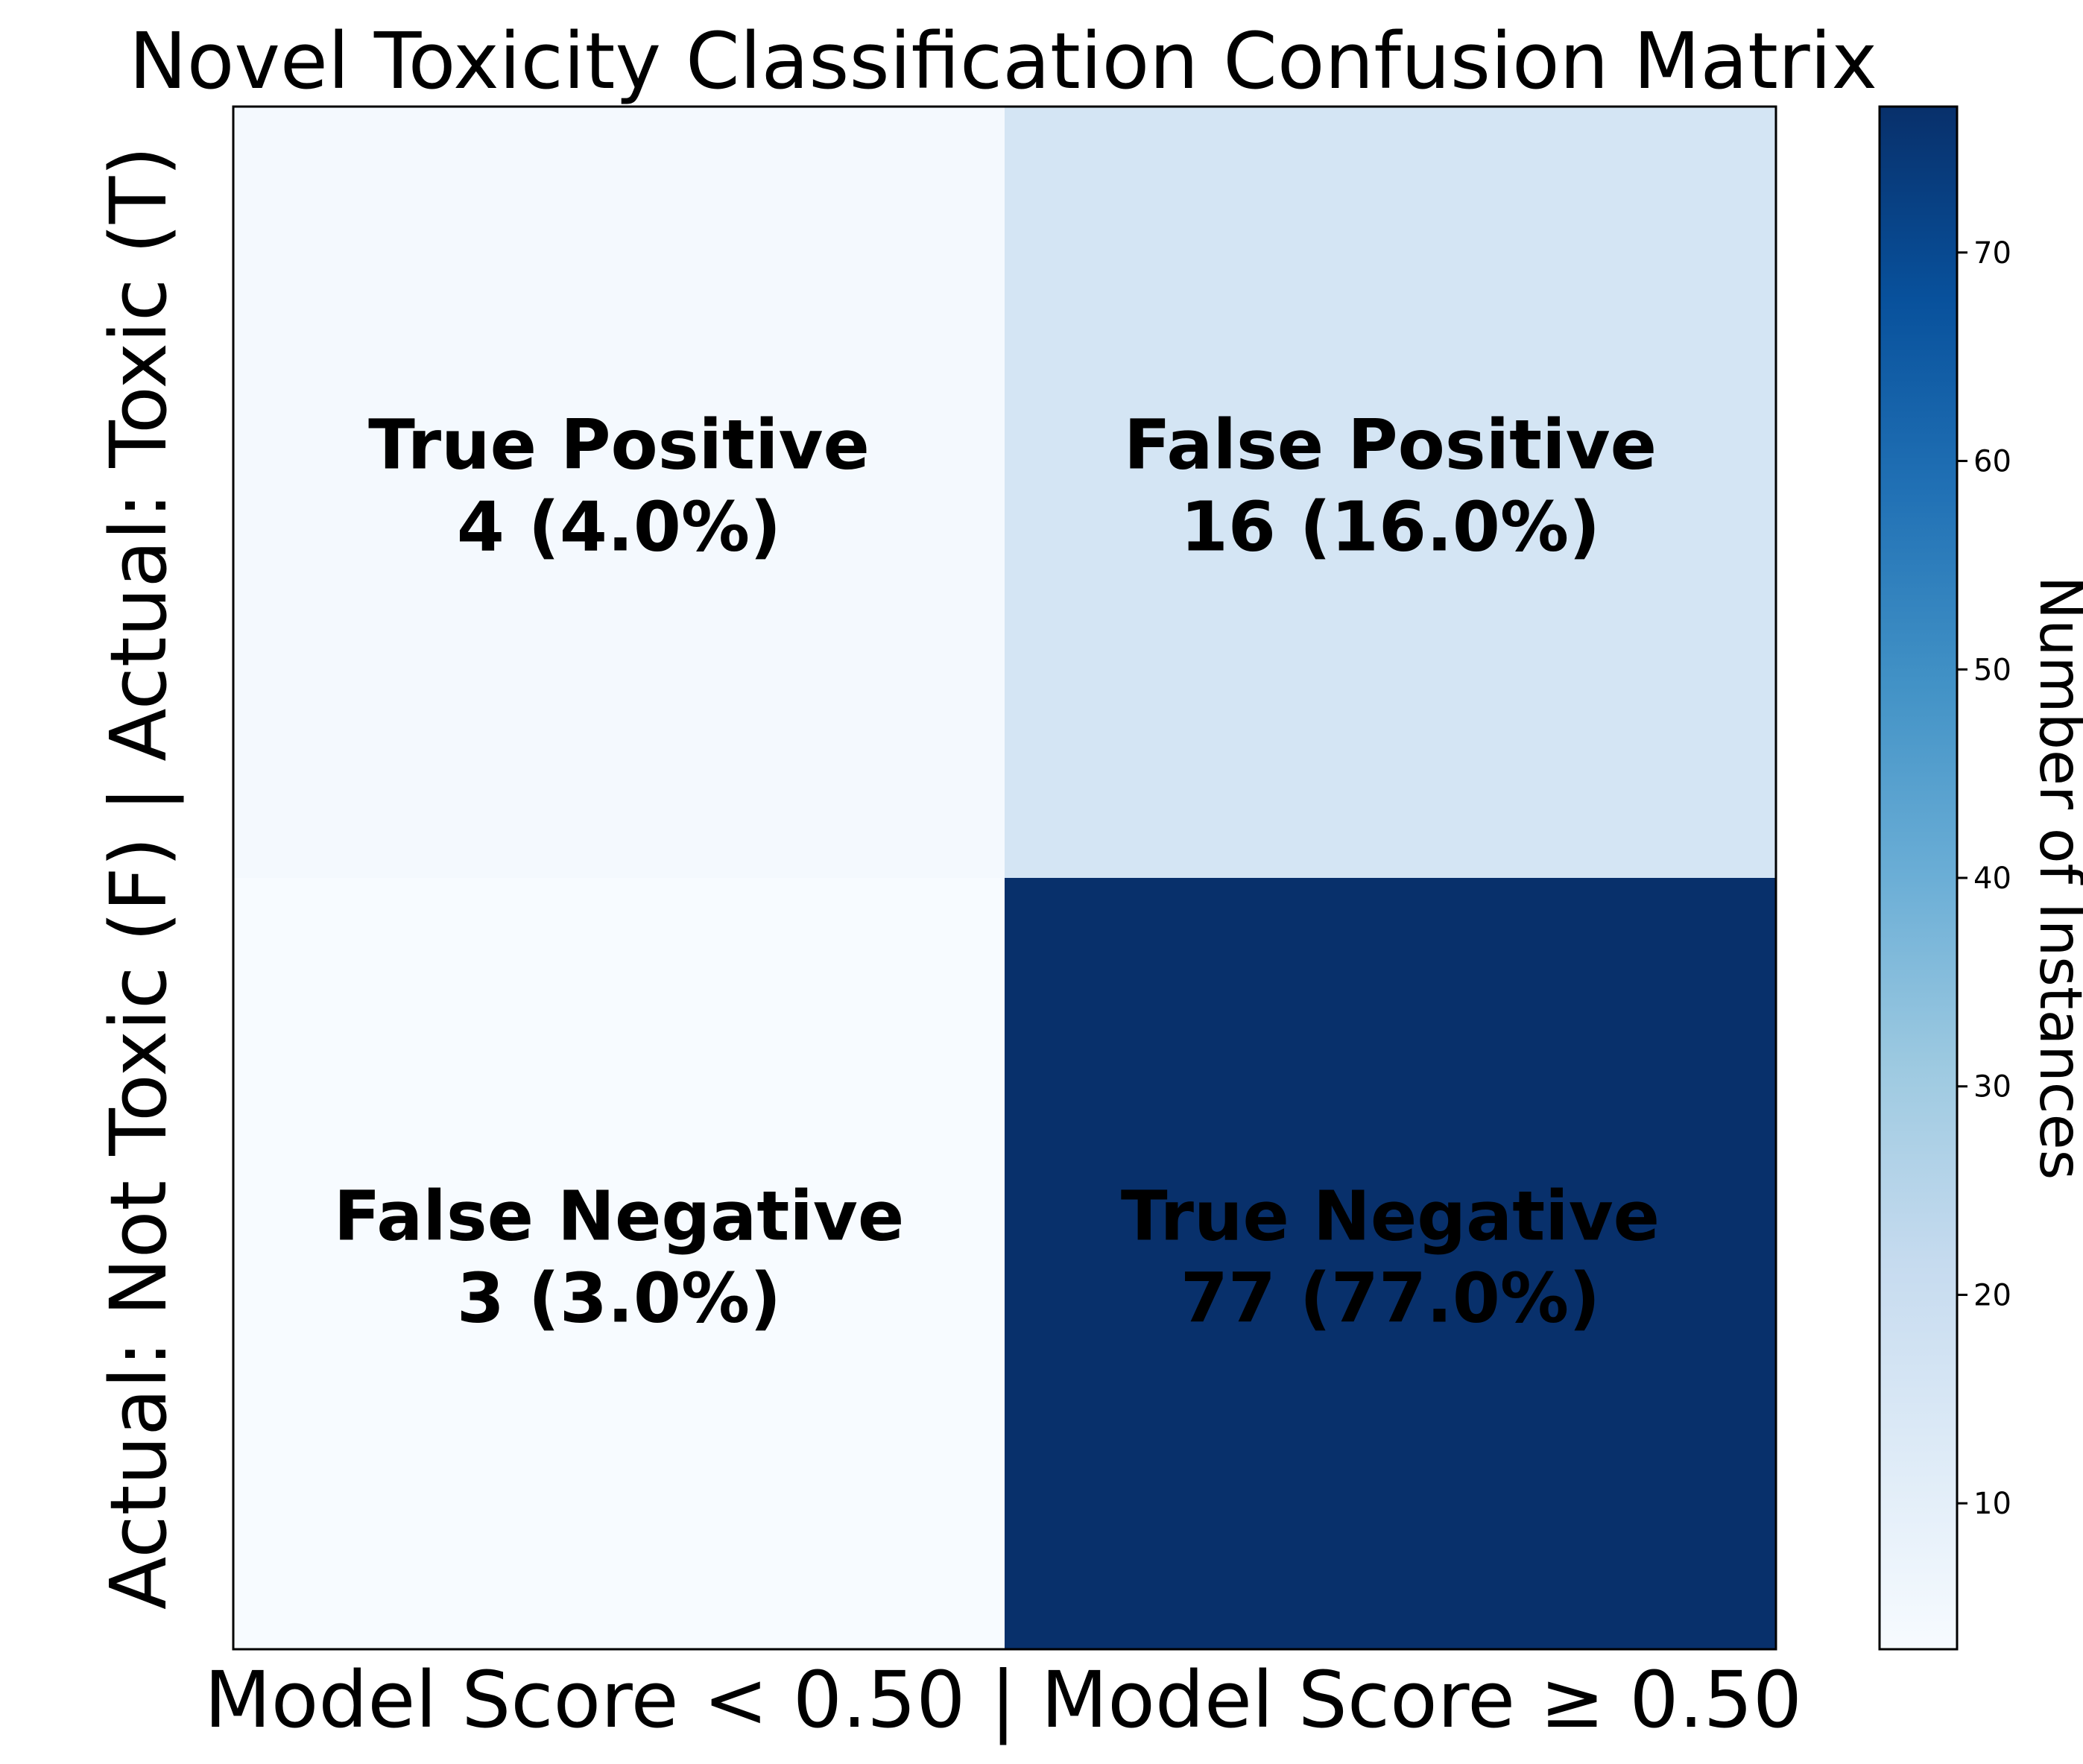 The width and height of the screenshot is (2083, 1764). What do you see at coordinates (1390, 445) in the screenshot?
I see `cell-label: False Positive` at bounding box center [1390, 445].